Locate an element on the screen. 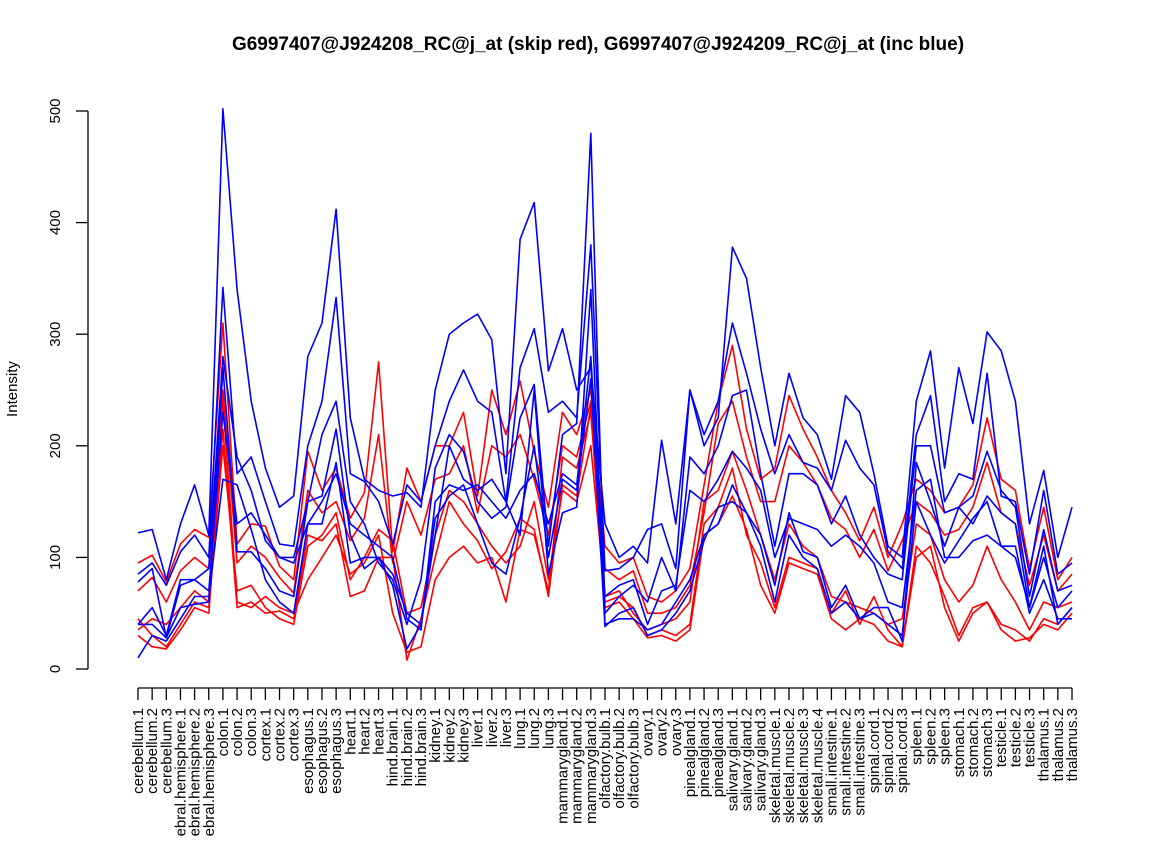  x-tick-label: spinal.cord.3 is located at coordinates (902, 750).